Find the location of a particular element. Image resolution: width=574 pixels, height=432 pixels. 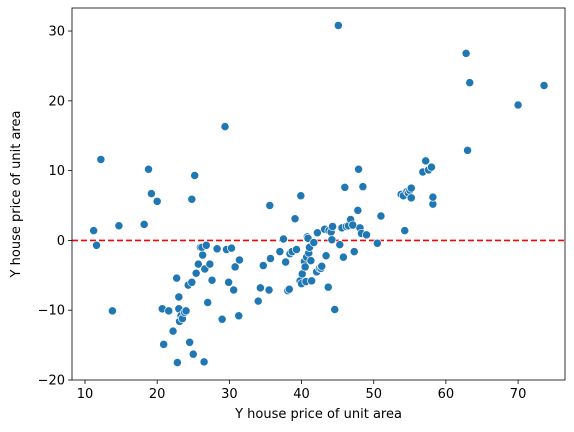

x-axis-label: Y house price of unit area is located at coordinates (318, 414).